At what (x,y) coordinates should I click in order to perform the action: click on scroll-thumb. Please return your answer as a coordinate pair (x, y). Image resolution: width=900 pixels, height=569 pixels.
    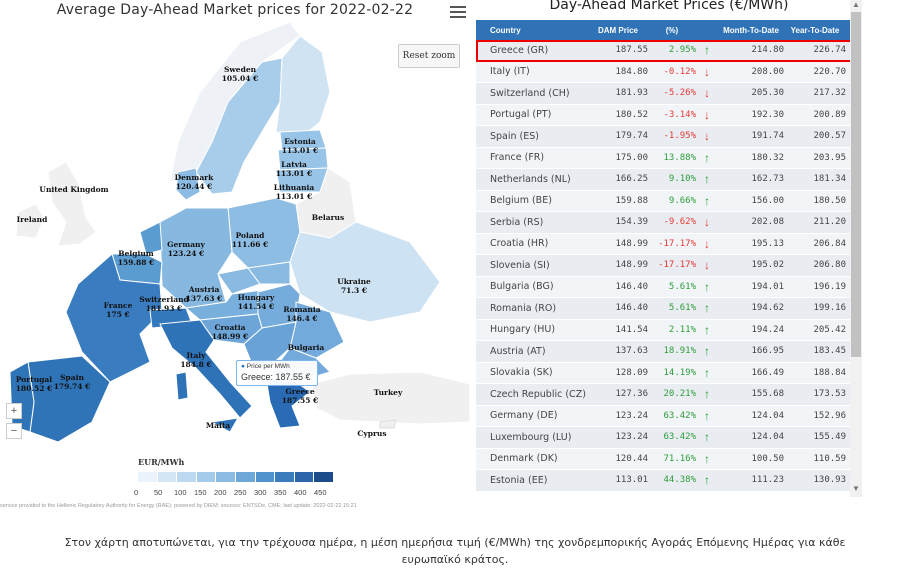
    Looking at the image, I should click on (856, 184).